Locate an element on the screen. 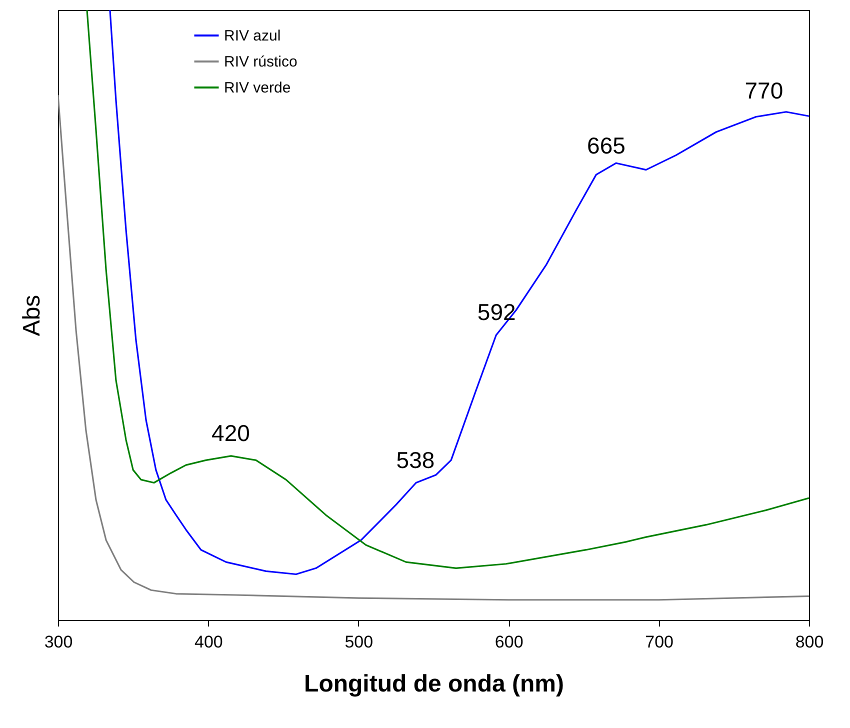  x-tick-label: 700 is located at coordinates (659, 642).